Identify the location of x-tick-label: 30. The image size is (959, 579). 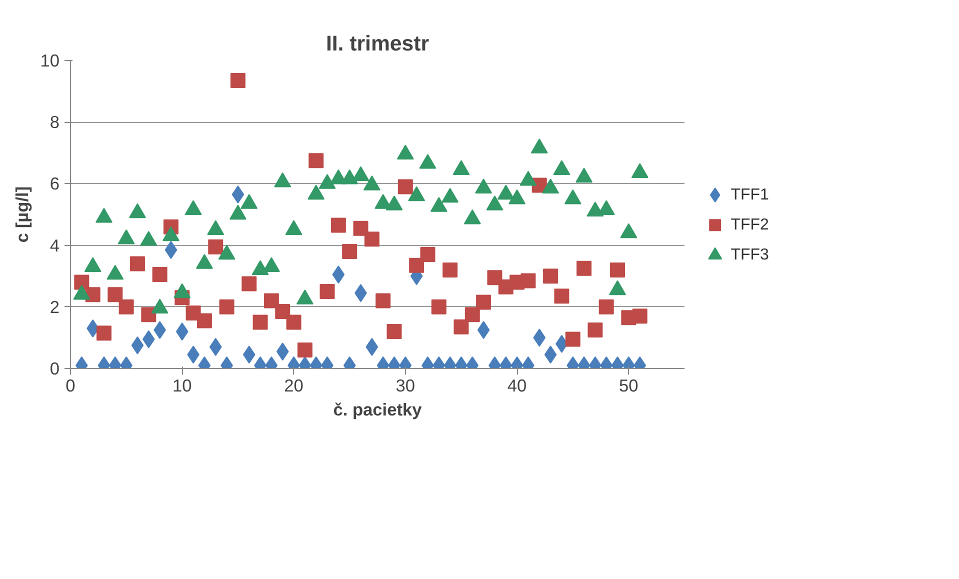
(406, 386).